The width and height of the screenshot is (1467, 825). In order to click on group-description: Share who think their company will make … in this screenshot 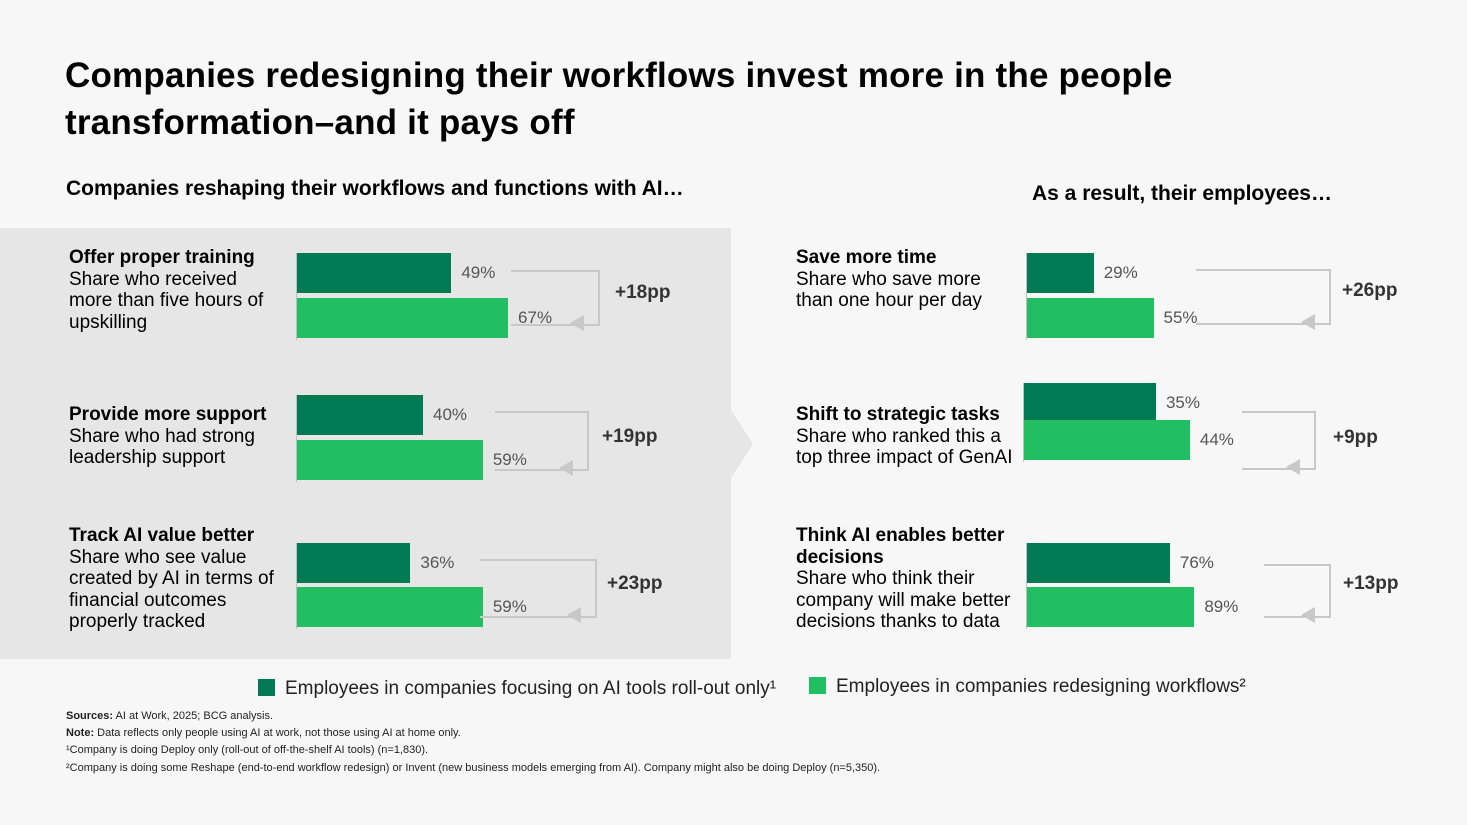, I will do `click(903, 600)`.